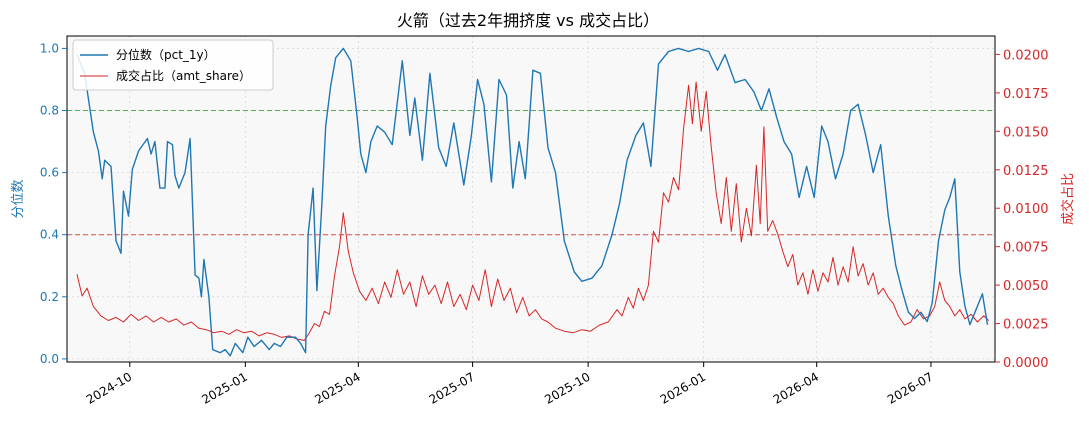 The image size is (1089, 433). What do you see at coordinates (18, 198) in the screenshot?
I see `y-left-axis-label: 分位数` at bounding box center [18, 198].